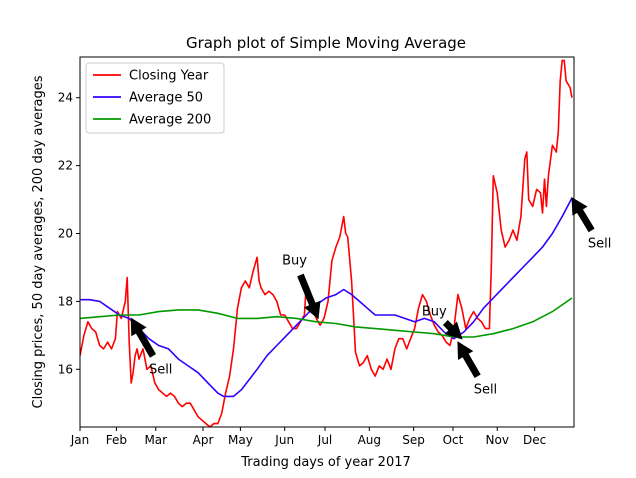 The height and width of the screenshot is (478, 636). Describe the element at coordinates (326, 43) in the screenshot. I see `chart-title: Graph plot of Simple Moving Average` at that location.